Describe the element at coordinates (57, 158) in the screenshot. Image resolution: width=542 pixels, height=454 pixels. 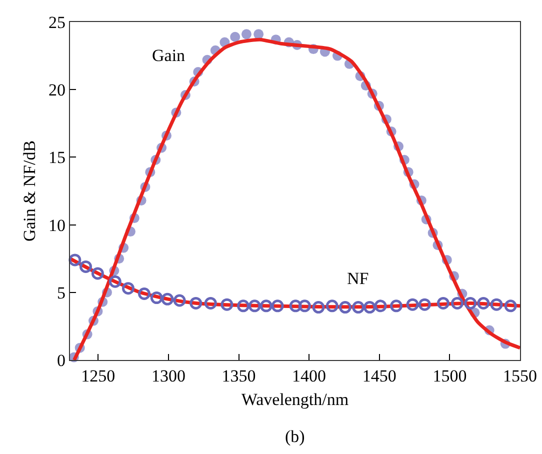
I see `y-tick-label: 15` at that location.